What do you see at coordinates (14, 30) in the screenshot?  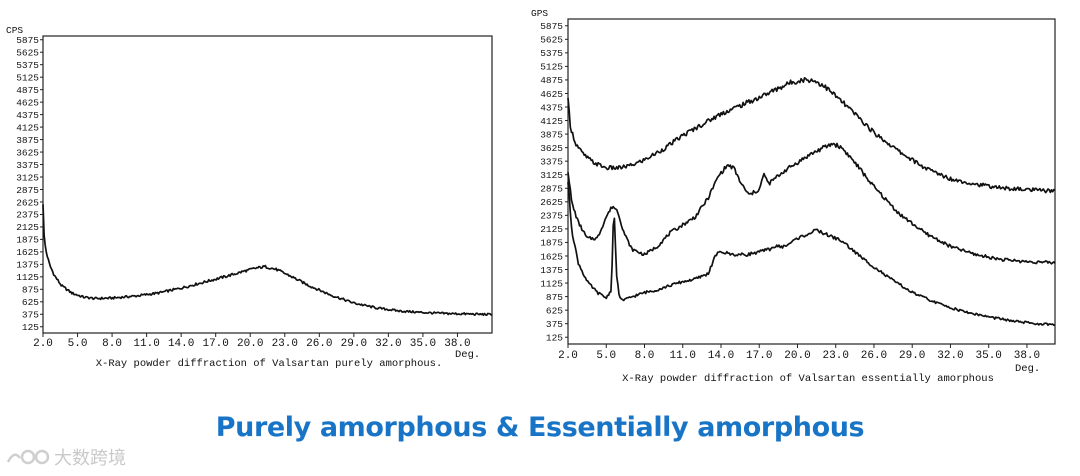 I see `y-axis-label: CPS` at bounding box center [14, 30].